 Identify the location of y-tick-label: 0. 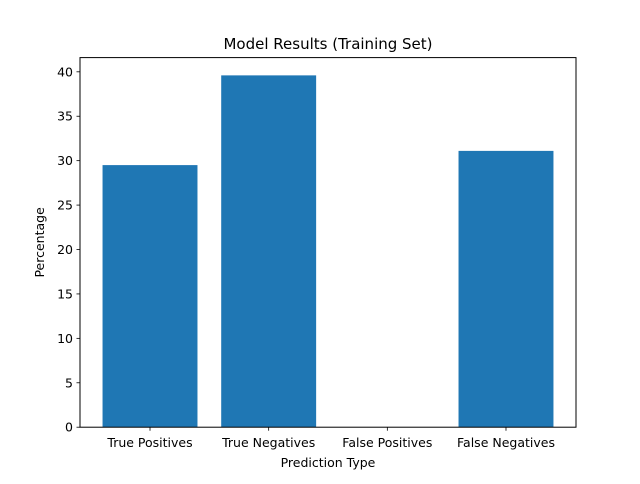
(69, 427).